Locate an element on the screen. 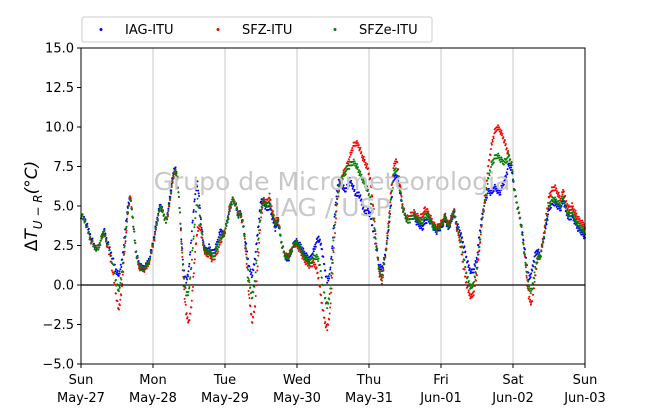  watermark-line-2: IAG / USP is located at coordinates (332, 207).